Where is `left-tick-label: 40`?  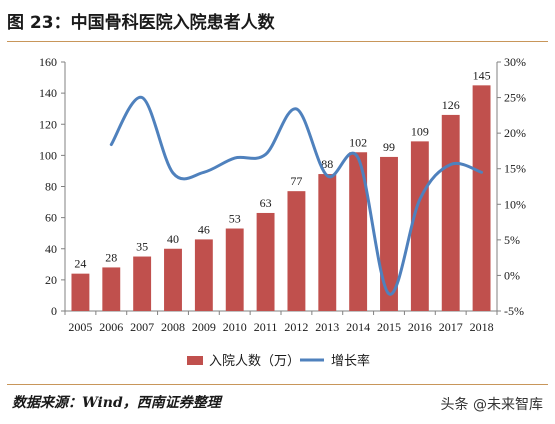
left-tick-label: 40 is located at coordinates (51, 249).